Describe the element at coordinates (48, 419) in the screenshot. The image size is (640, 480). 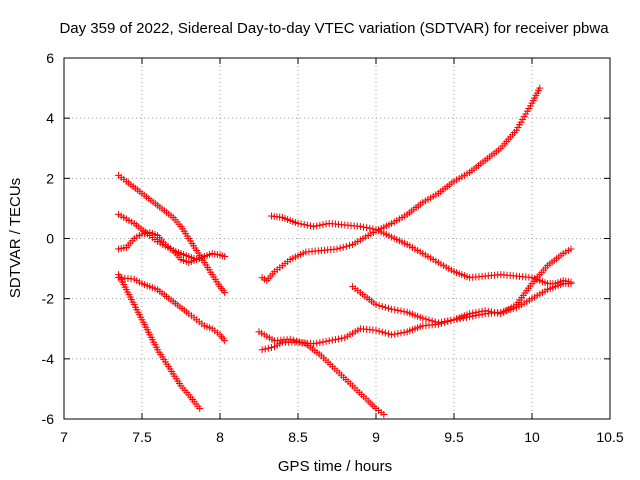
I see `y-tick-label: -6` at that location.